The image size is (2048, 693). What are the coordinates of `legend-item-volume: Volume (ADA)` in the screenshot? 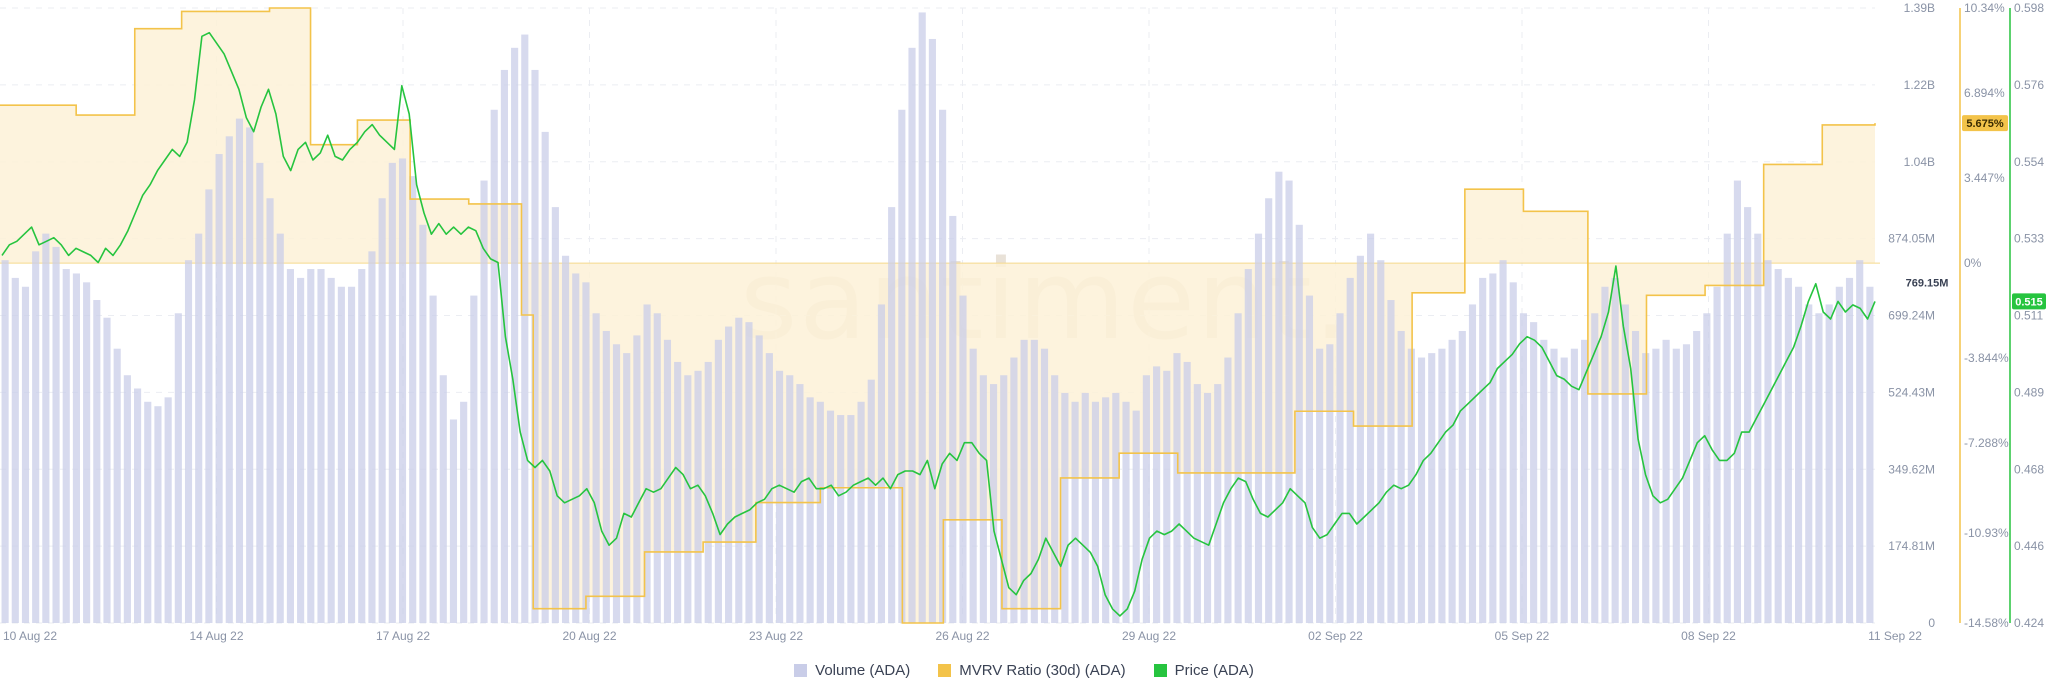 It's located at (852, 670).